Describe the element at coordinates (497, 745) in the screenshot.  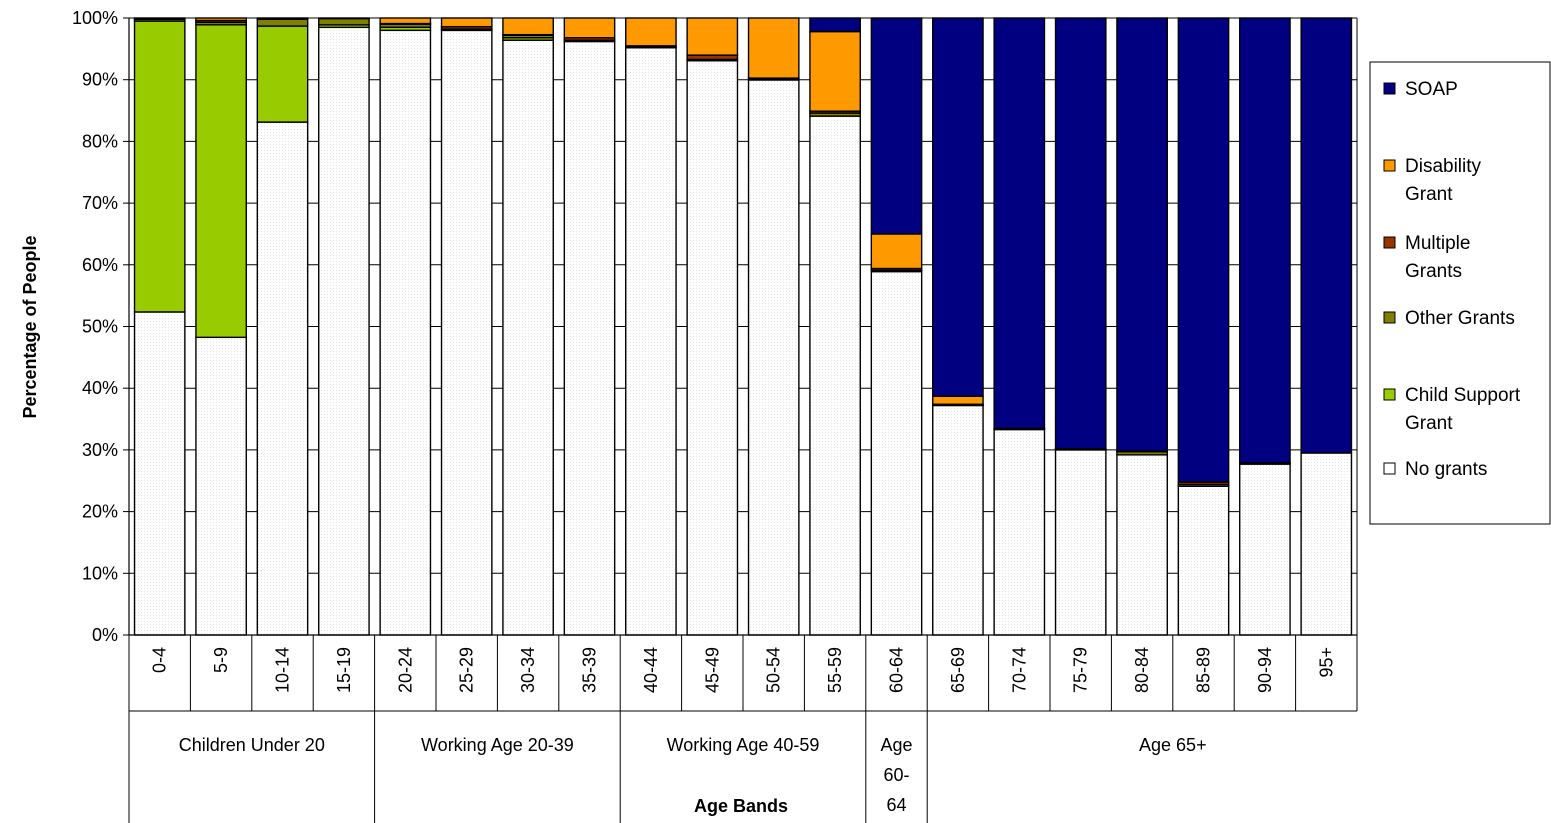
I see `group-label: Working Age 20-39` at that location.